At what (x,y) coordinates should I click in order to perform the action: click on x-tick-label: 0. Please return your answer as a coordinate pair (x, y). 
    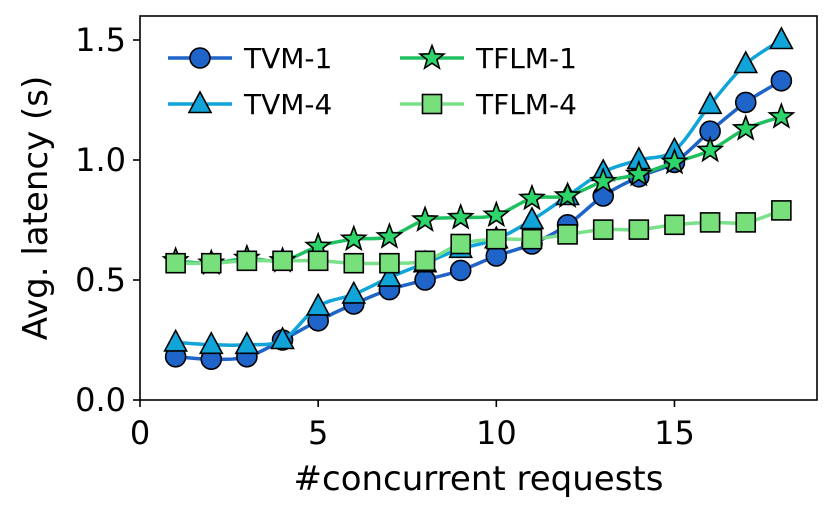
    Looking at the image, I should click on (140, 433).